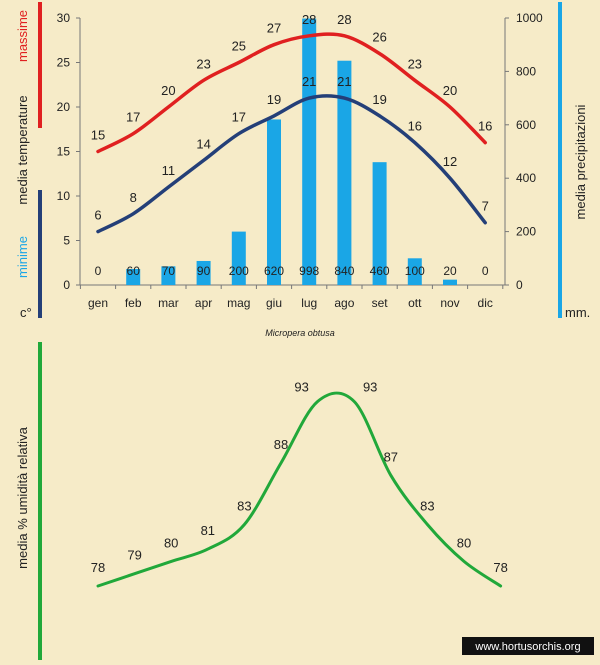  What do you see at coordinates (485, 126) in the screenshot?
I see `massime-data-label: 16` at bounding box center [485, 126].